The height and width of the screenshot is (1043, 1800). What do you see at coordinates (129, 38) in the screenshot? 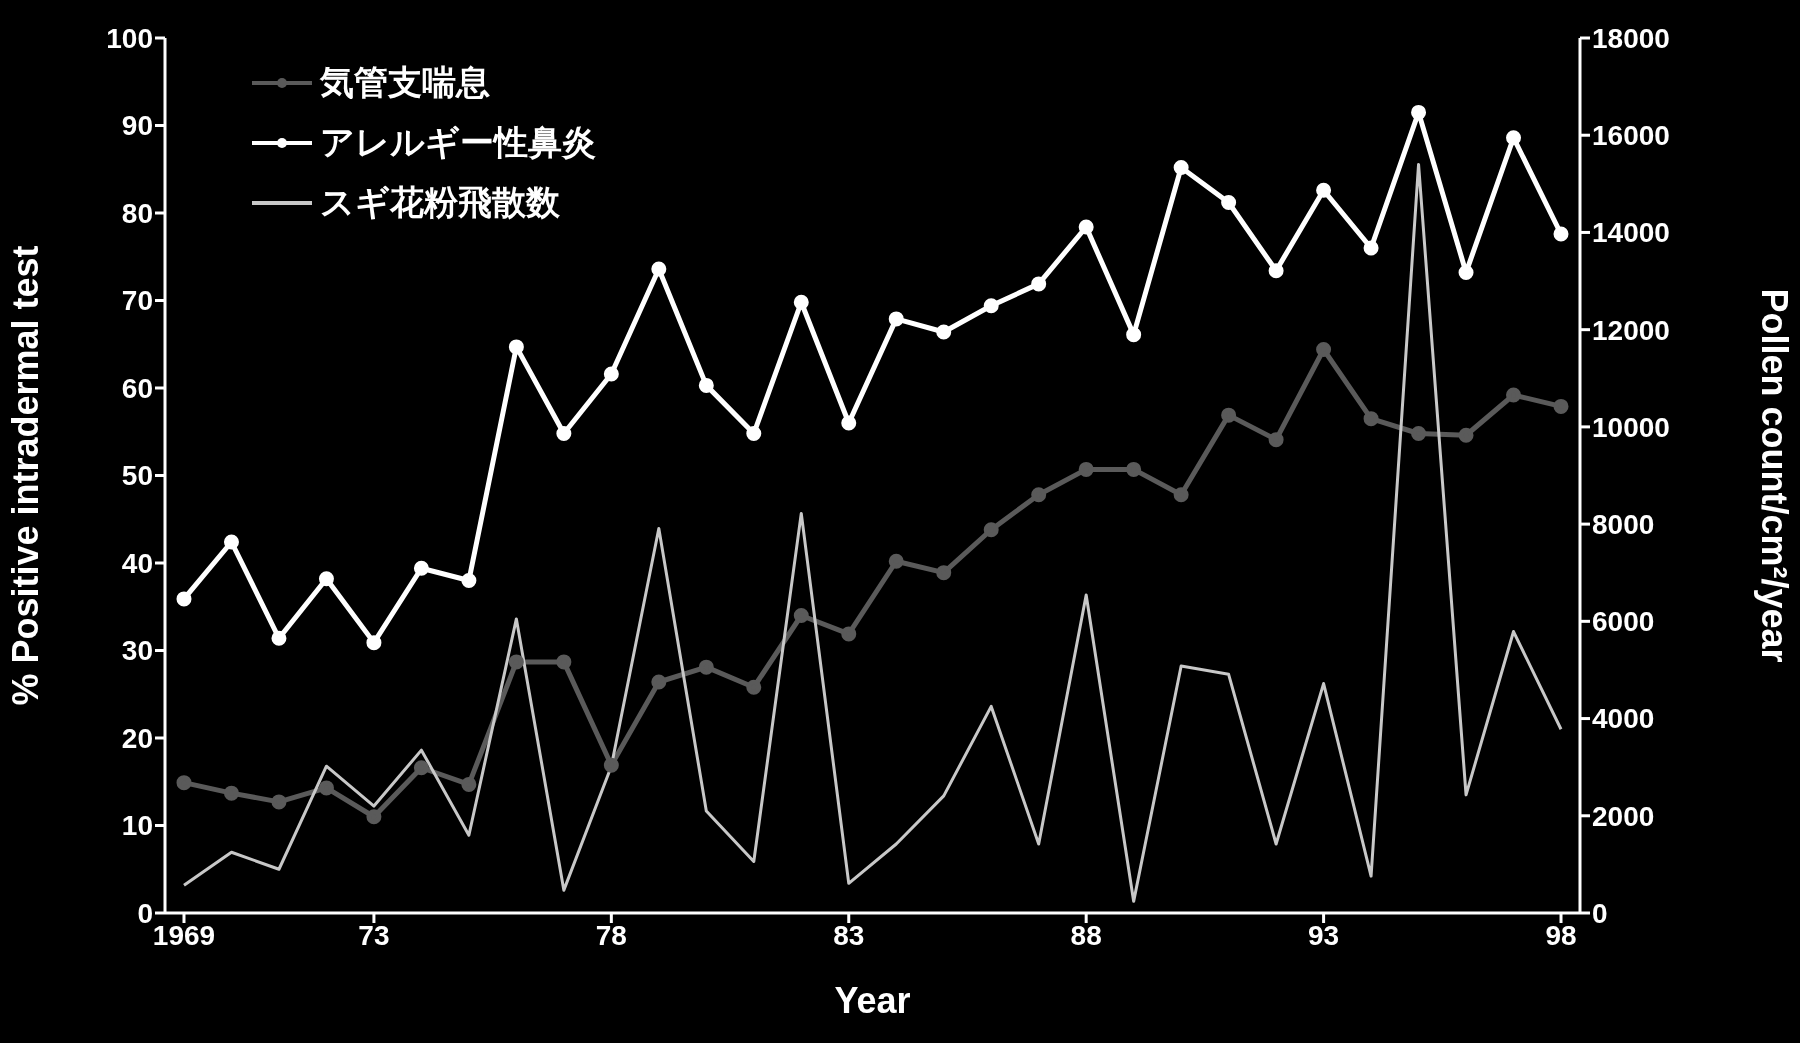
I see `y-tick-label: 100` at bounding box center [129, 38].